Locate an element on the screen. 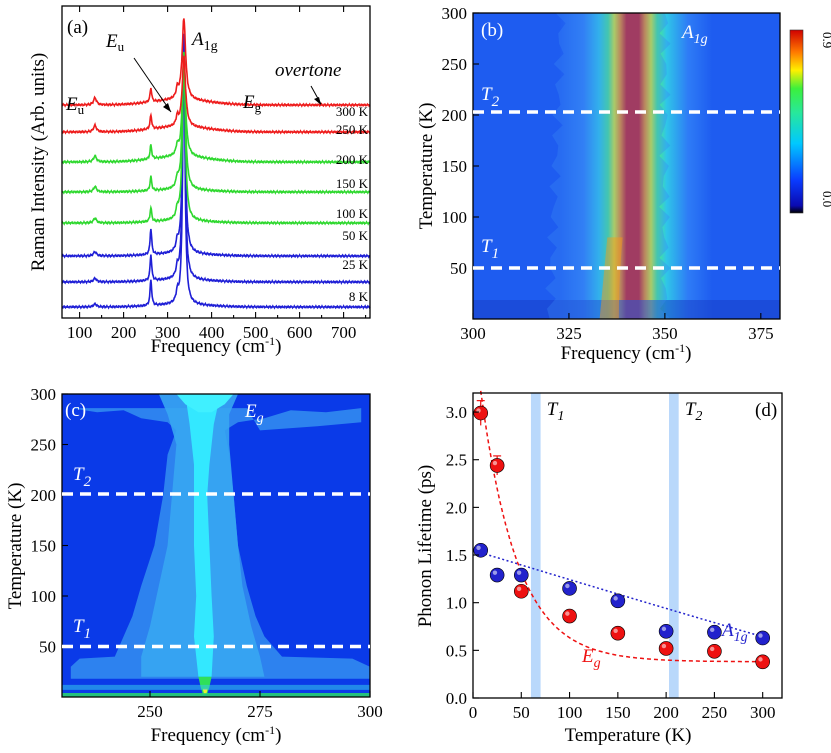 This screenshot has width=831, height=753. panel-c-xtick-label: 250 is located at coordinates (150, 711).